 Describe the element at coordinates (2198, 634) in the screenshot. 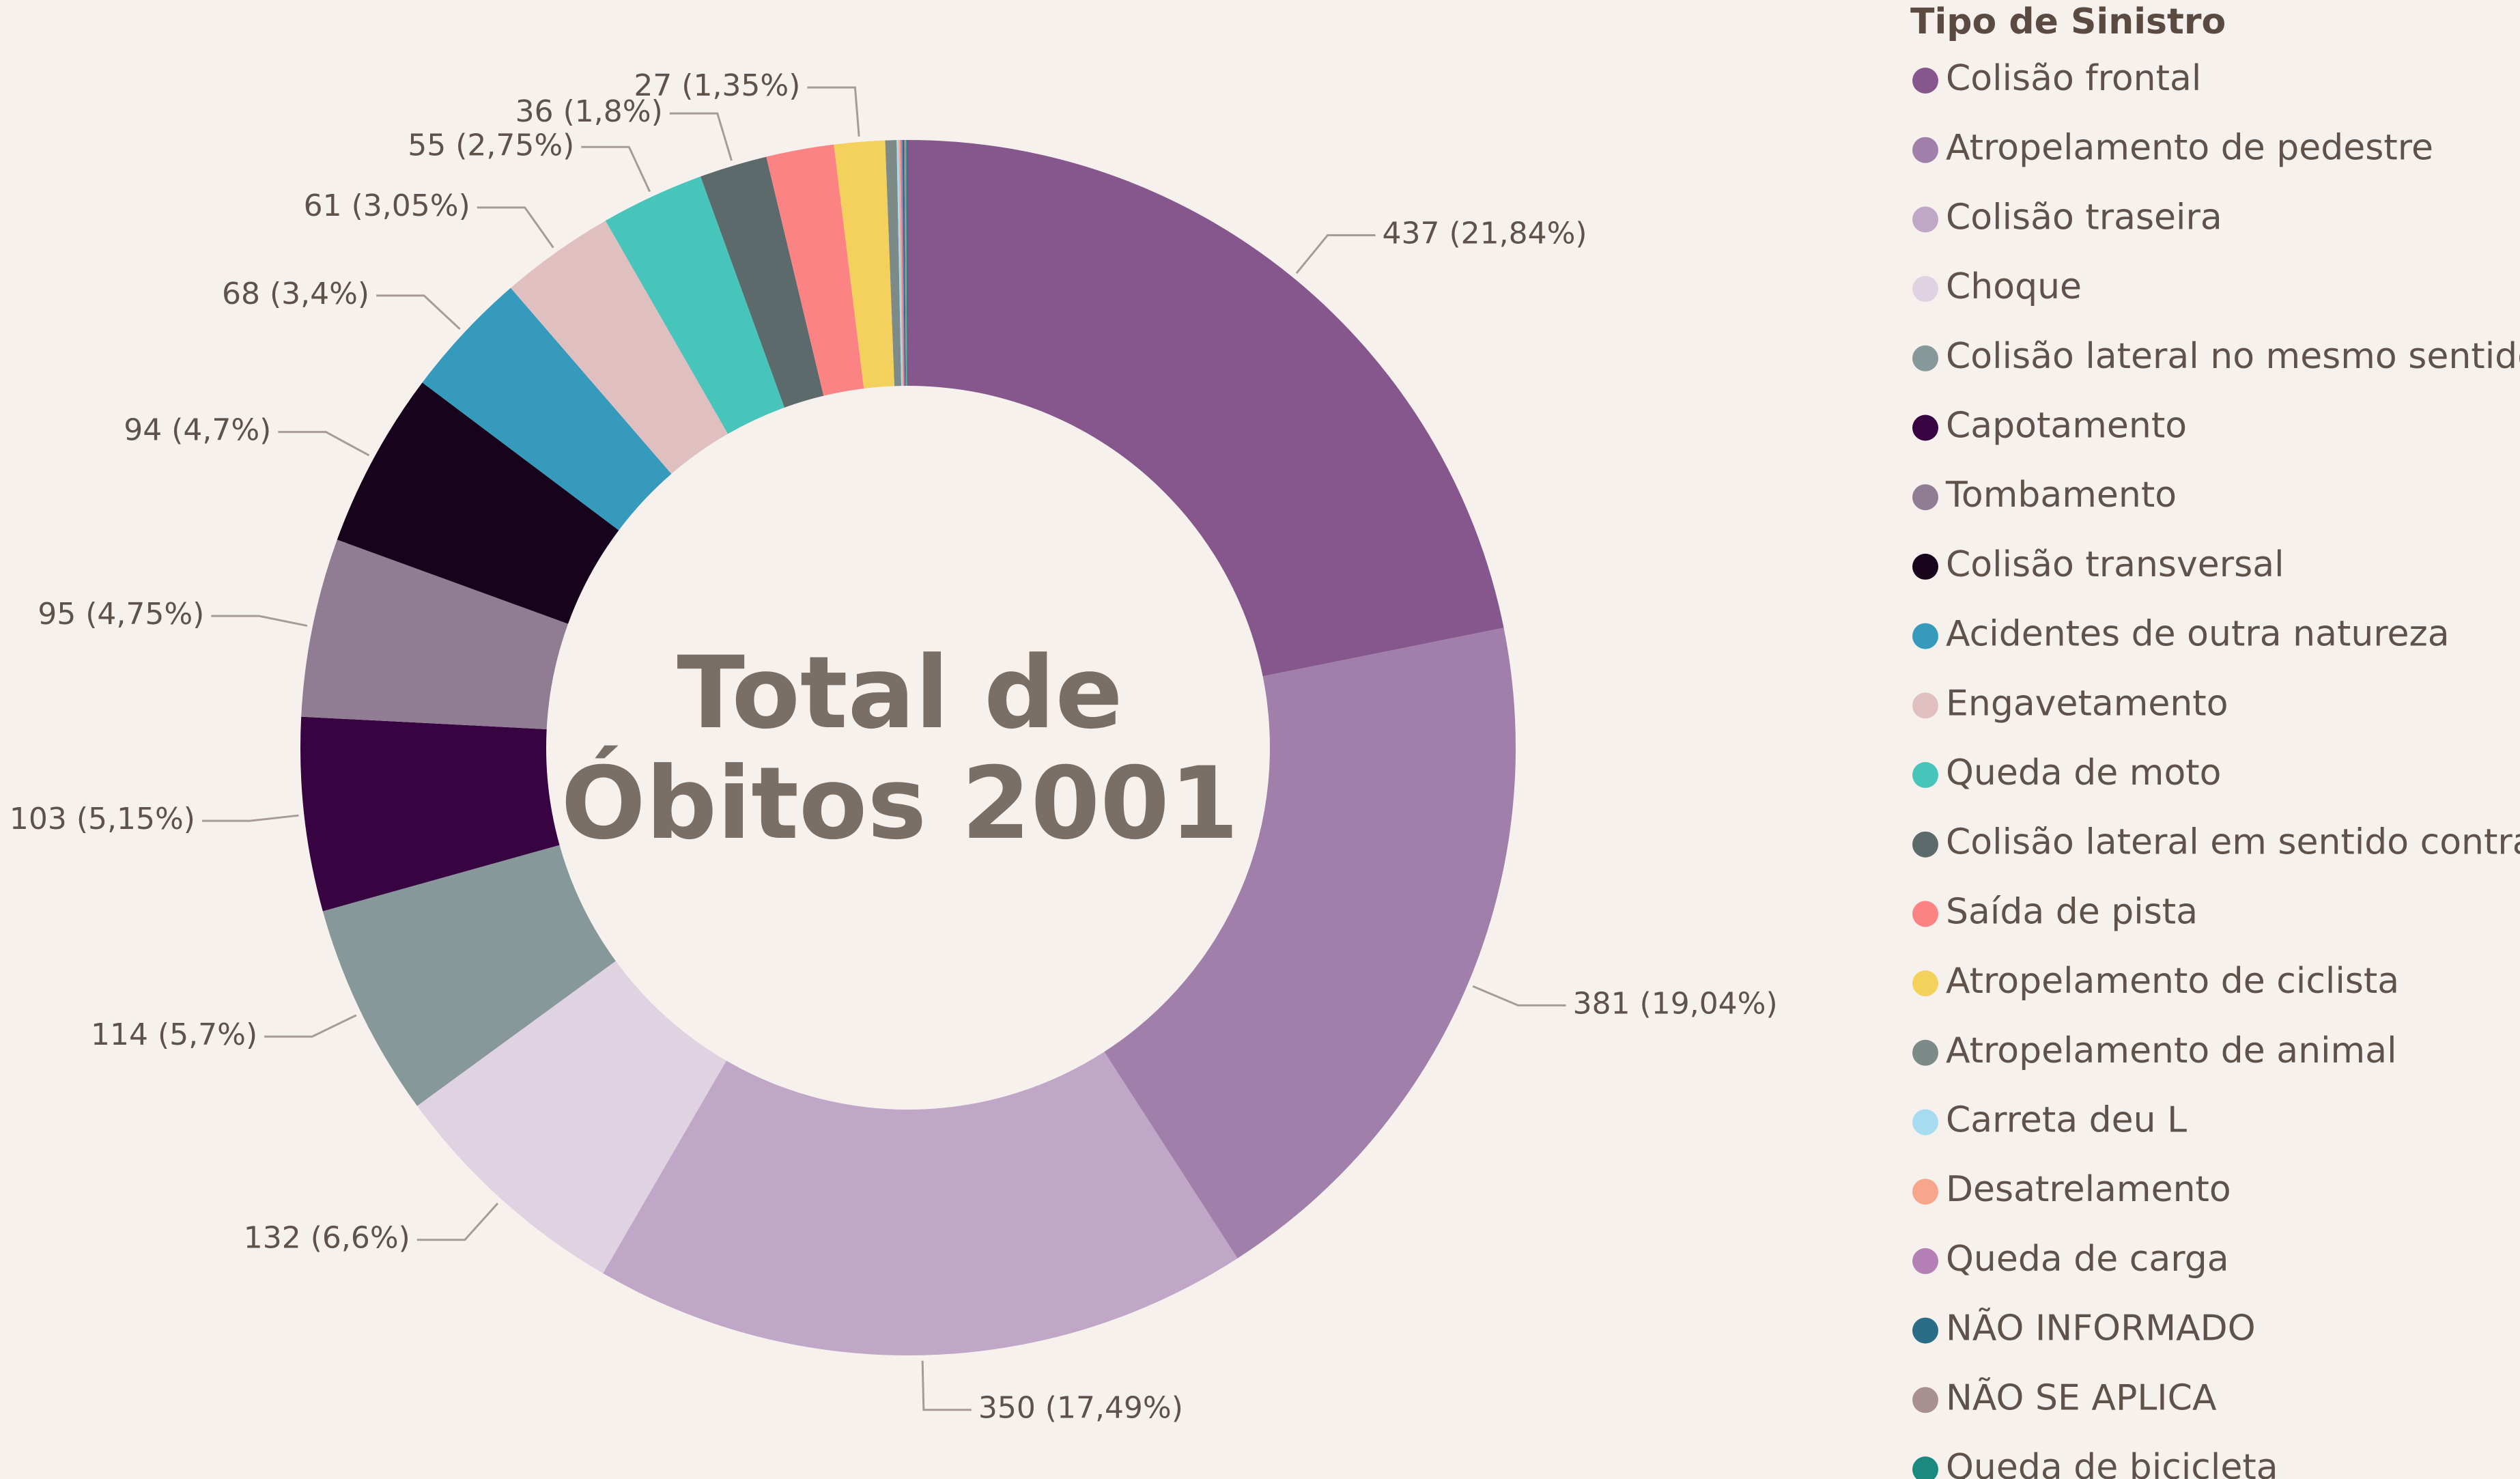

I see `legend-label: Acidentes de outra natureza` at that location.